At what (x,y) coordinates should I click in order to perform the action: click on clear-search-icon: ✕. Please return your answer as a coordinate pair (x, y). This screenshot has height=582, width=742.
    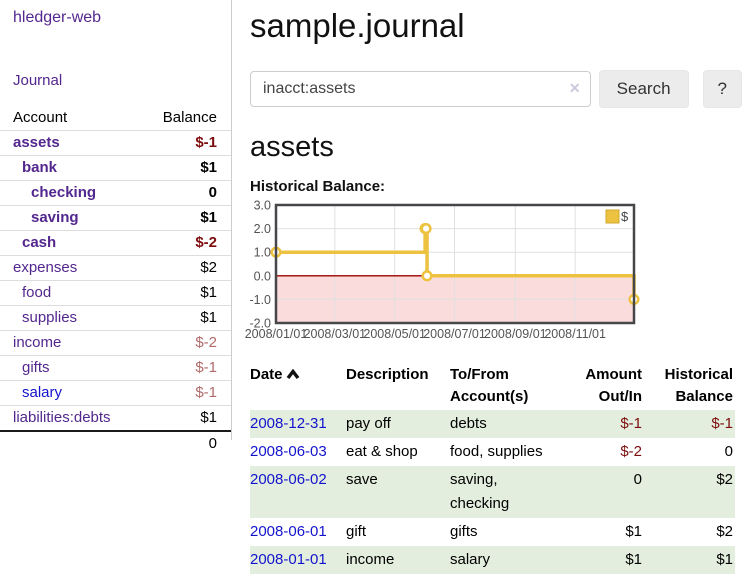
    Looking at the image, I should click on (574, 88).